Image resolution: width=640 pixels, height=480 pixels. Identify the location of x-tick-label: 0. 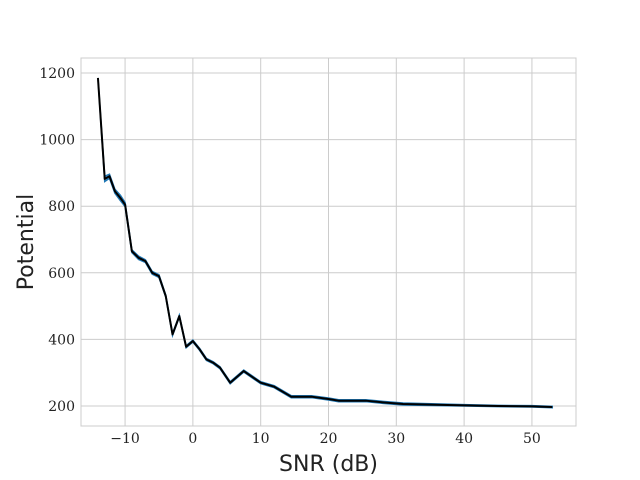
(192, 439).